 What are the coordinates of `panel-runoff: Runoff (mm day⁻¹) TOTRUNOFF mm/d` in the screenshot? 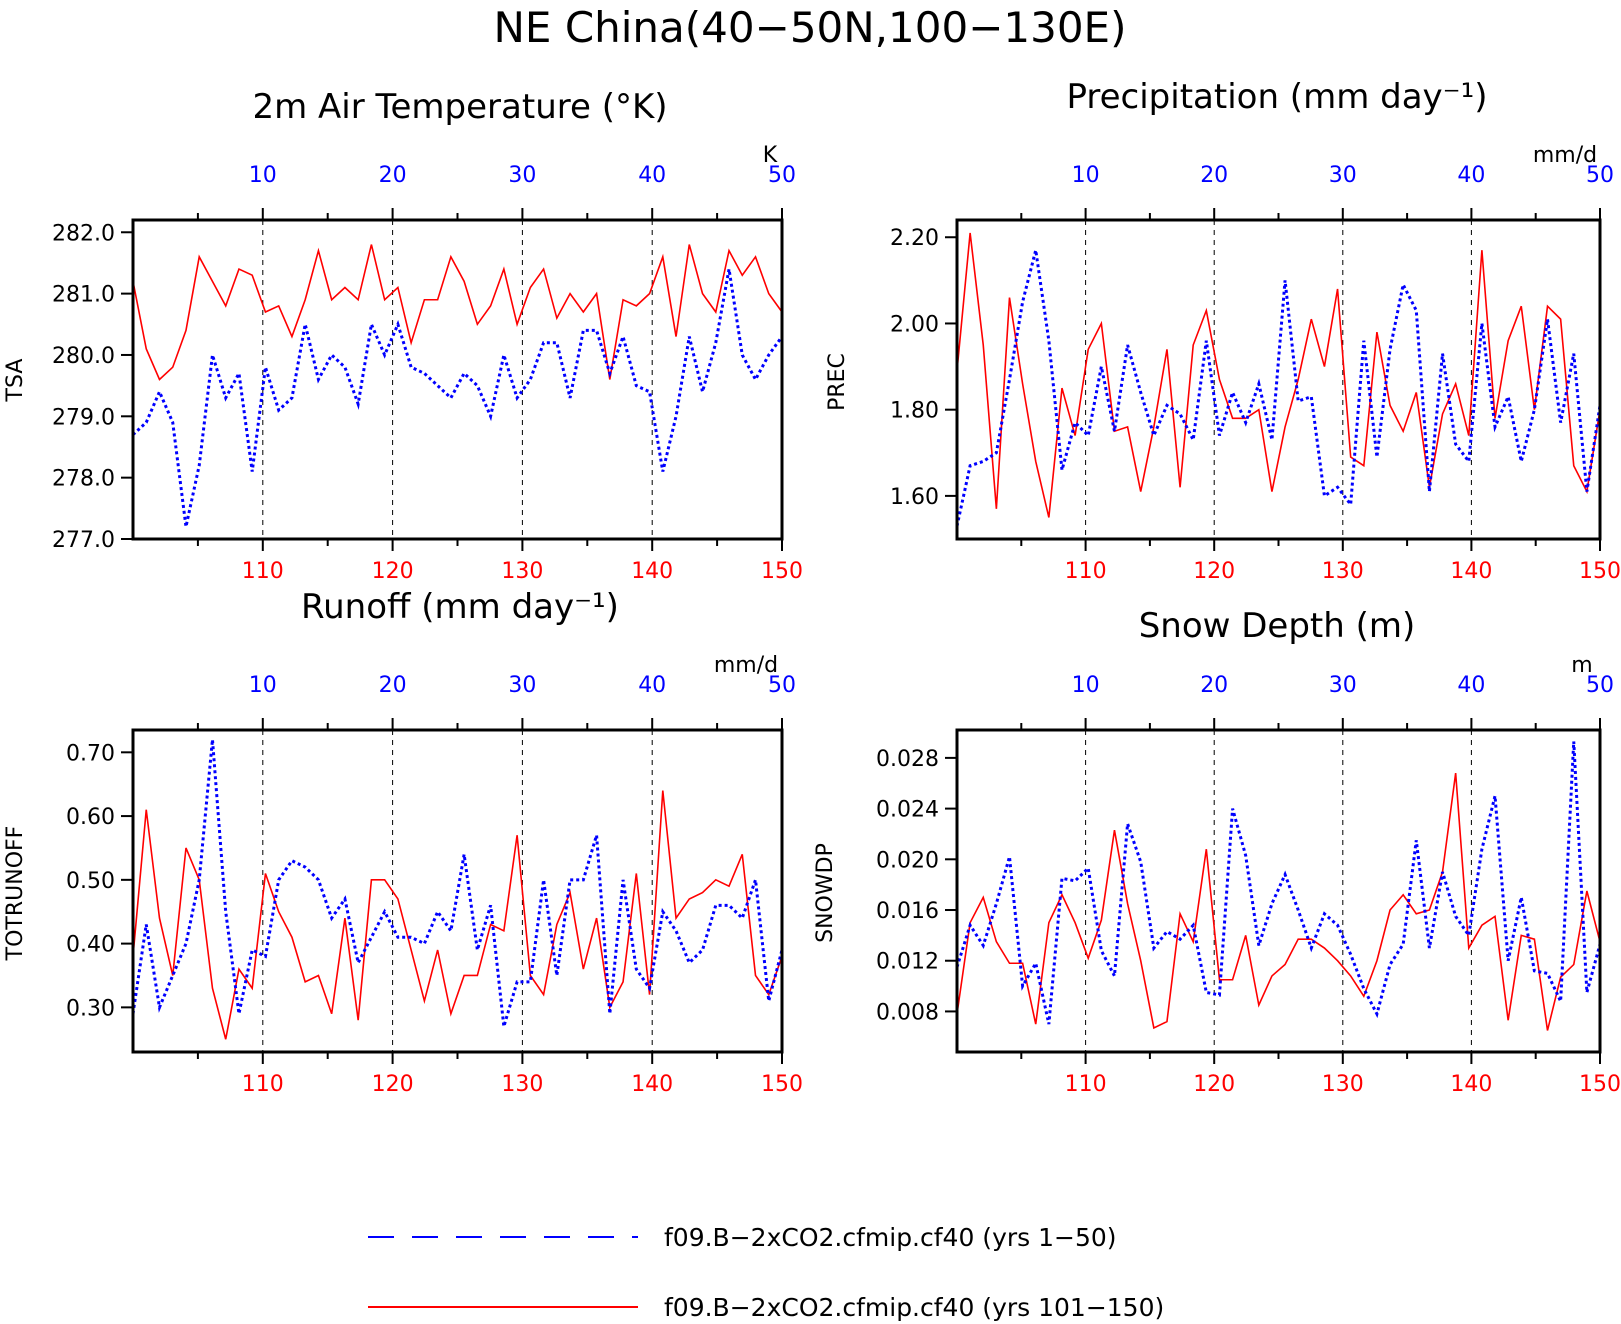 It's located at (390, 774).